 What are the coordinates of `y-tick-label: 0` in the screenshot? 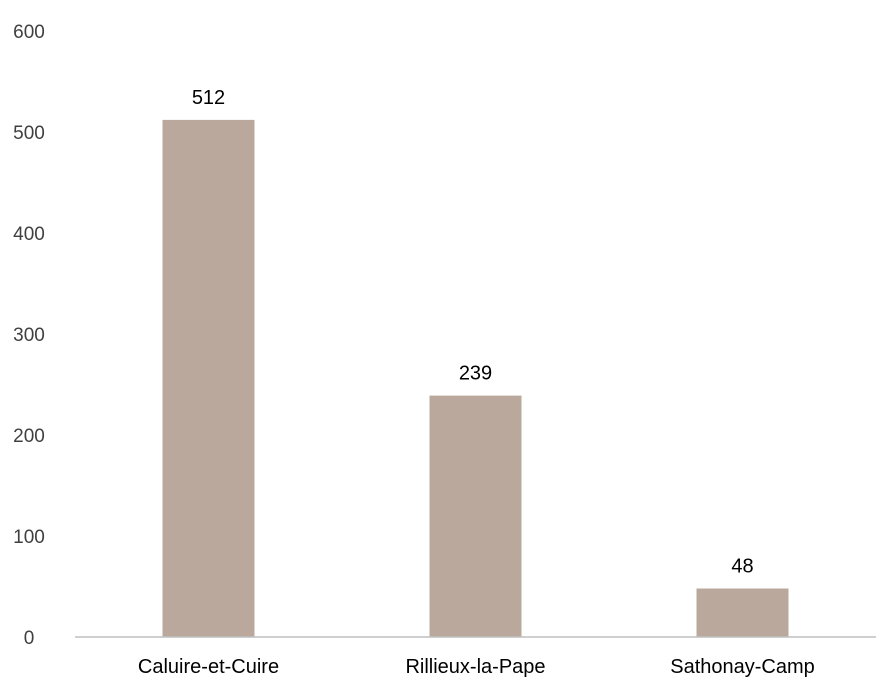 It's located at (29, 638).